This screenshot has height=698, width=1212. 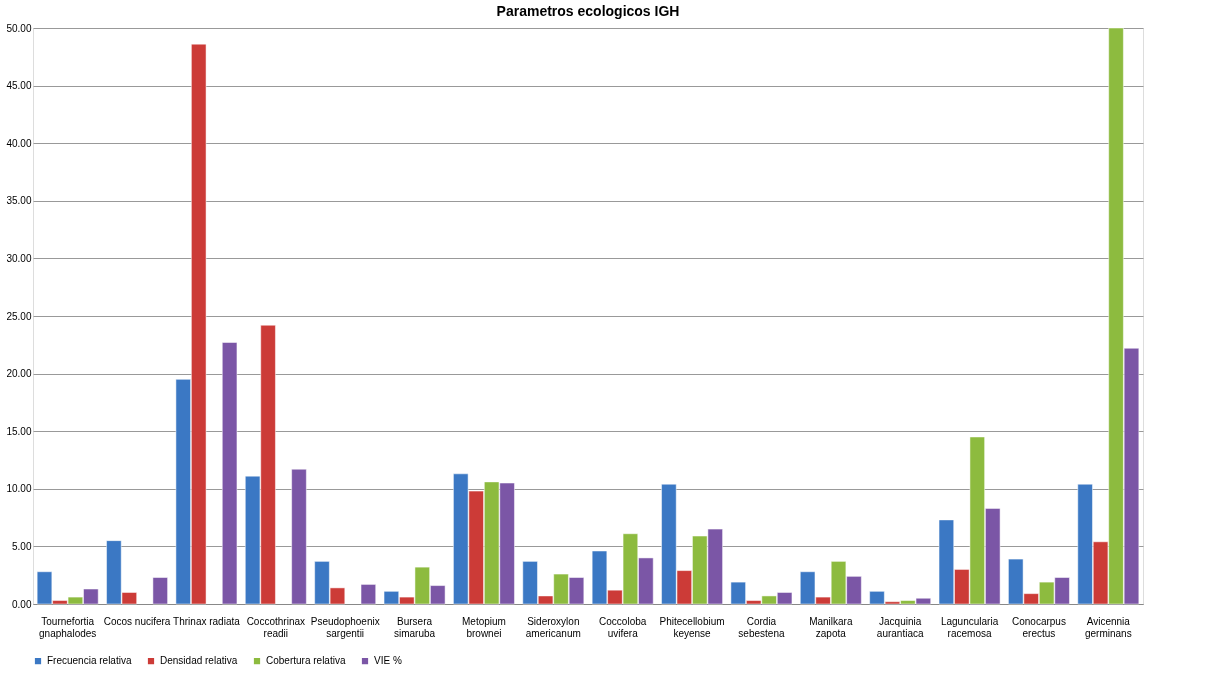 I want to click on x-tick-label: Manilkara zapota, so click(x=831, y=627).